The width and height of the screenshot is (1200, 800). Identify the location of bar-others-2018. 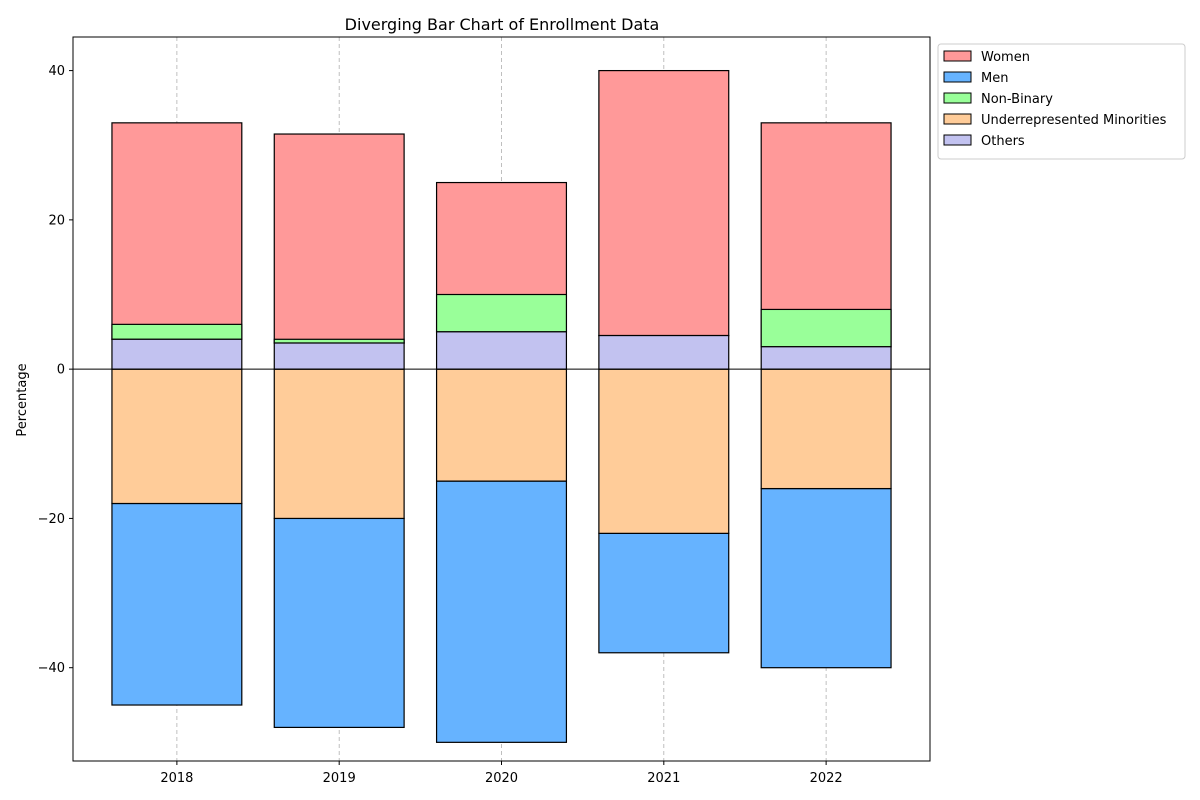
(177, 354).